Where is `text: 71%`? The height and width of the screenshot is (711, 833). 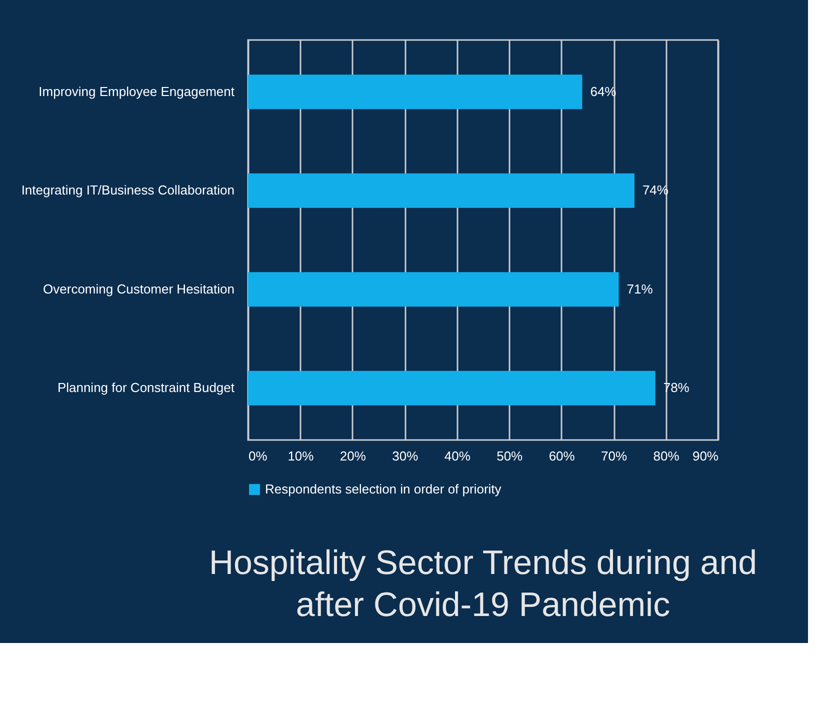
text: 71% is located at coordinates (639, 288).